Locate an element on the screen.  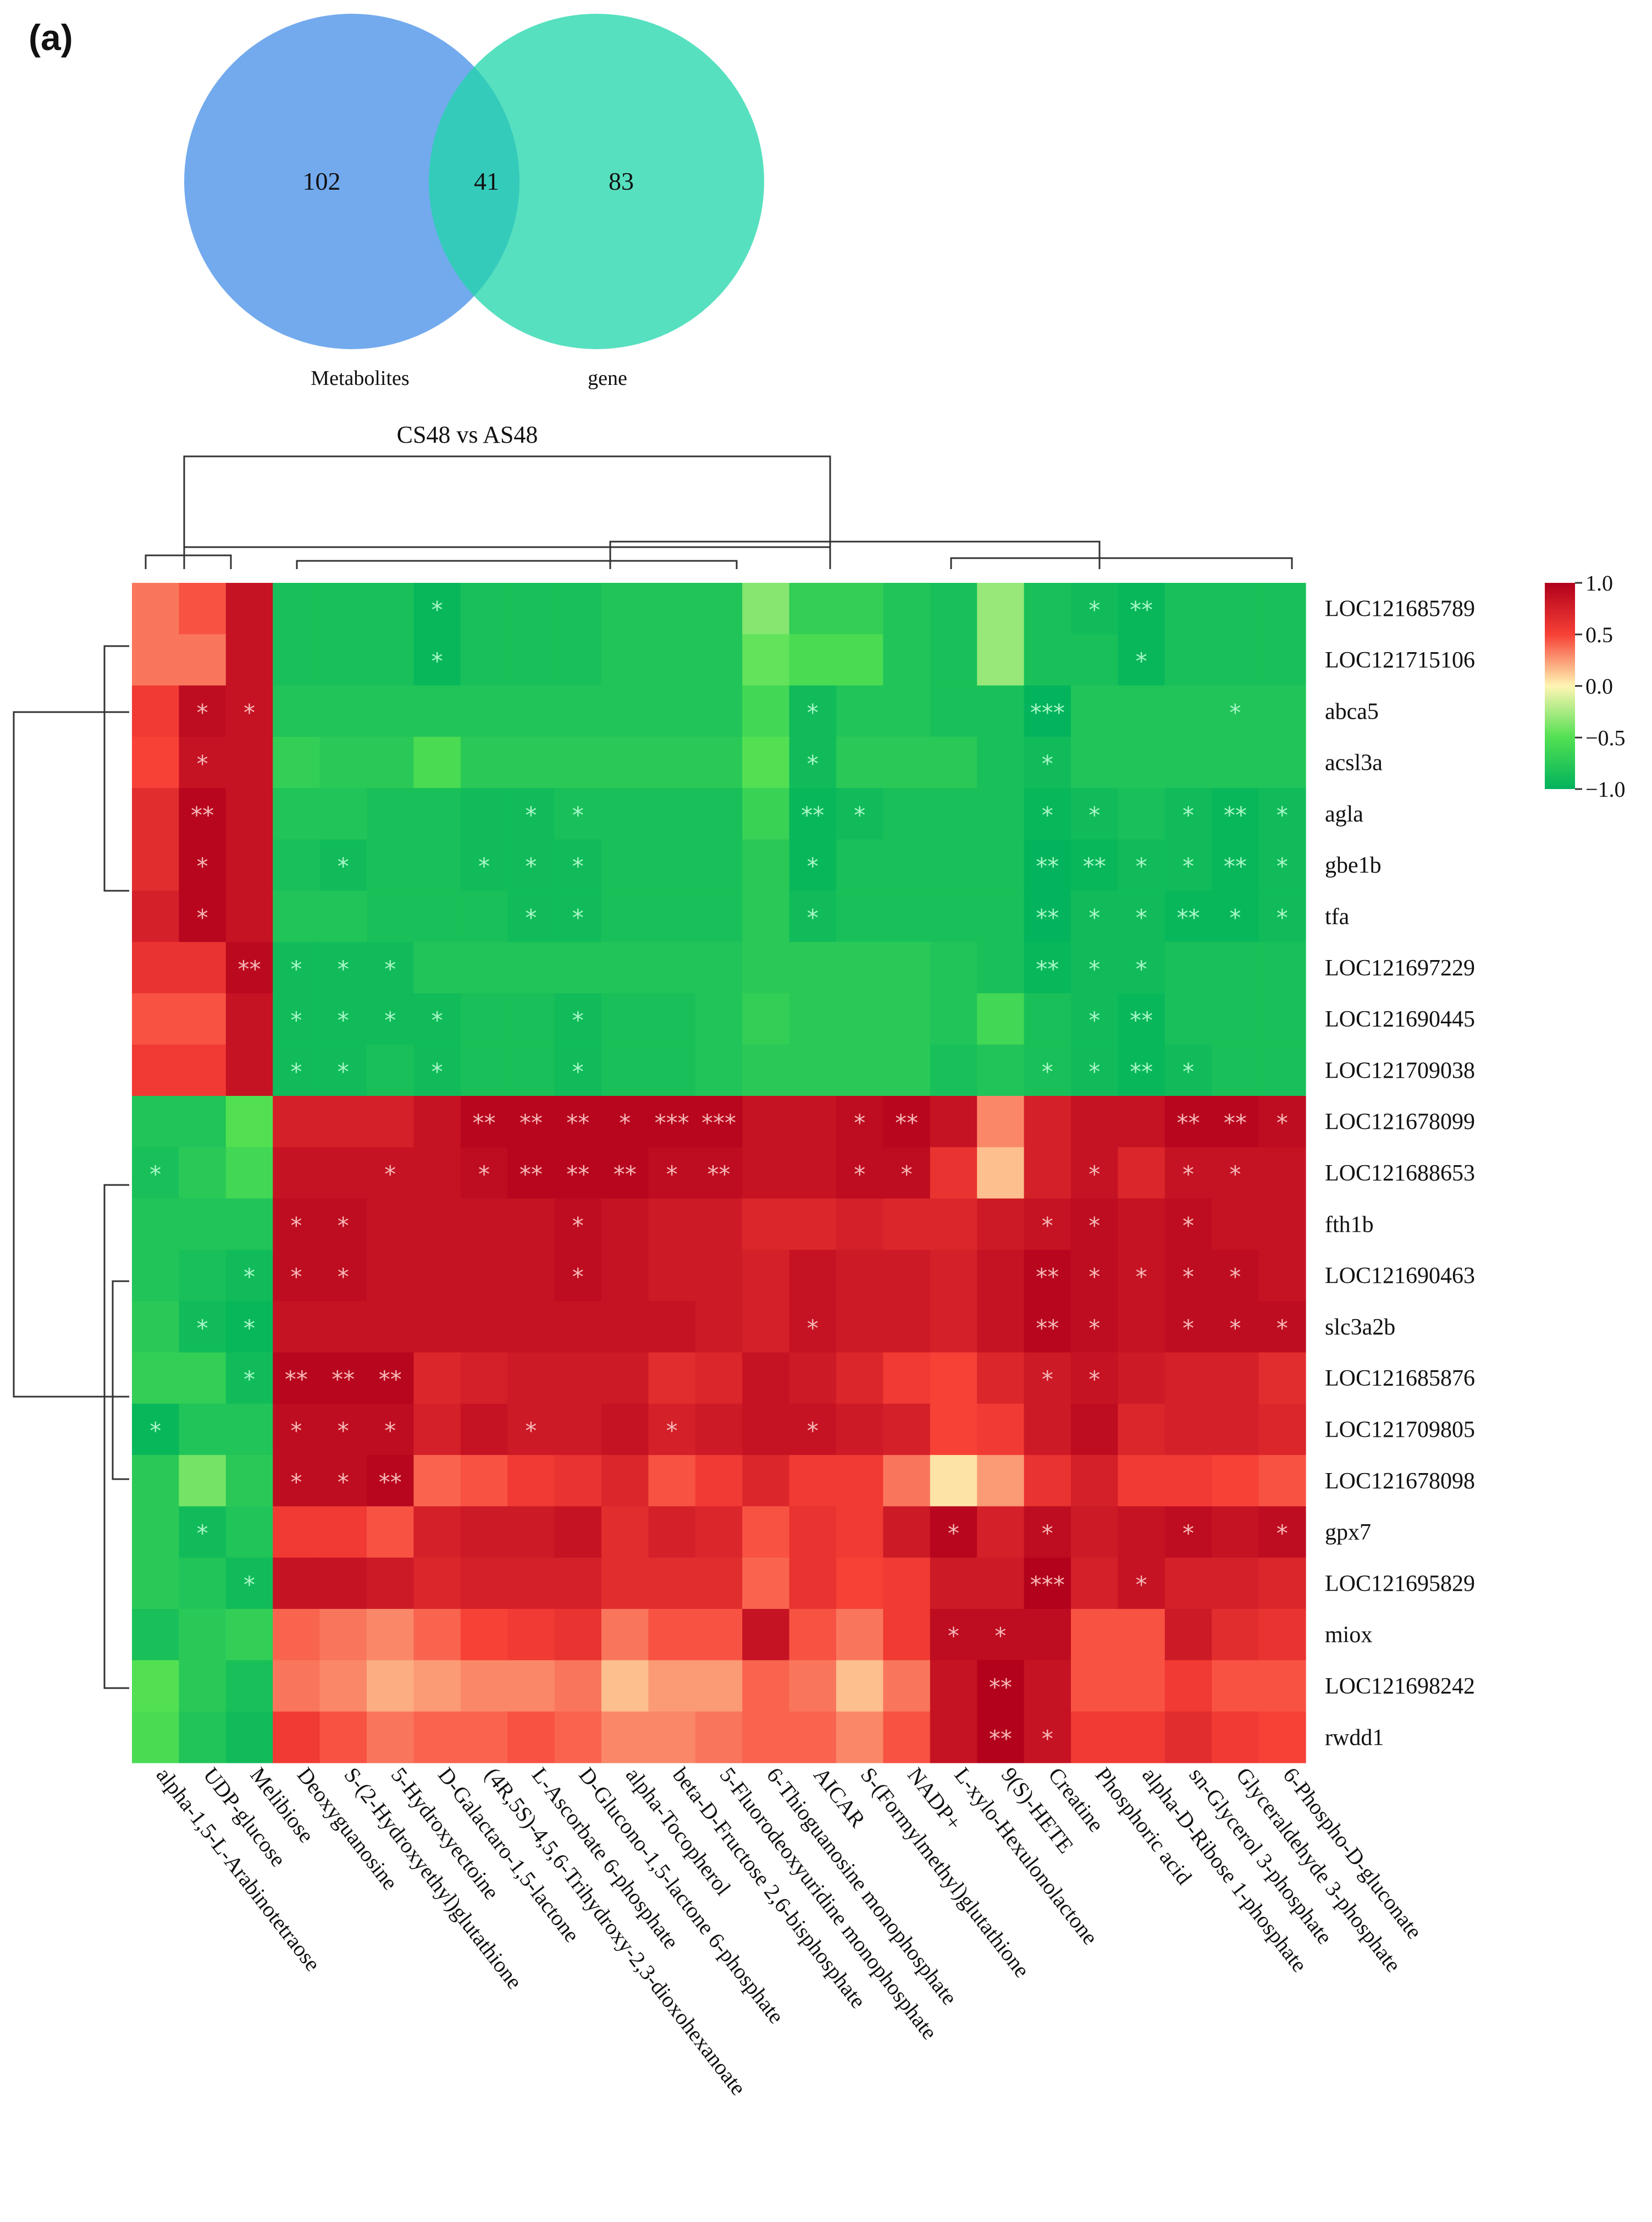
colorbar-tick-label: 1.0 is located at coordinates (1599, 583).